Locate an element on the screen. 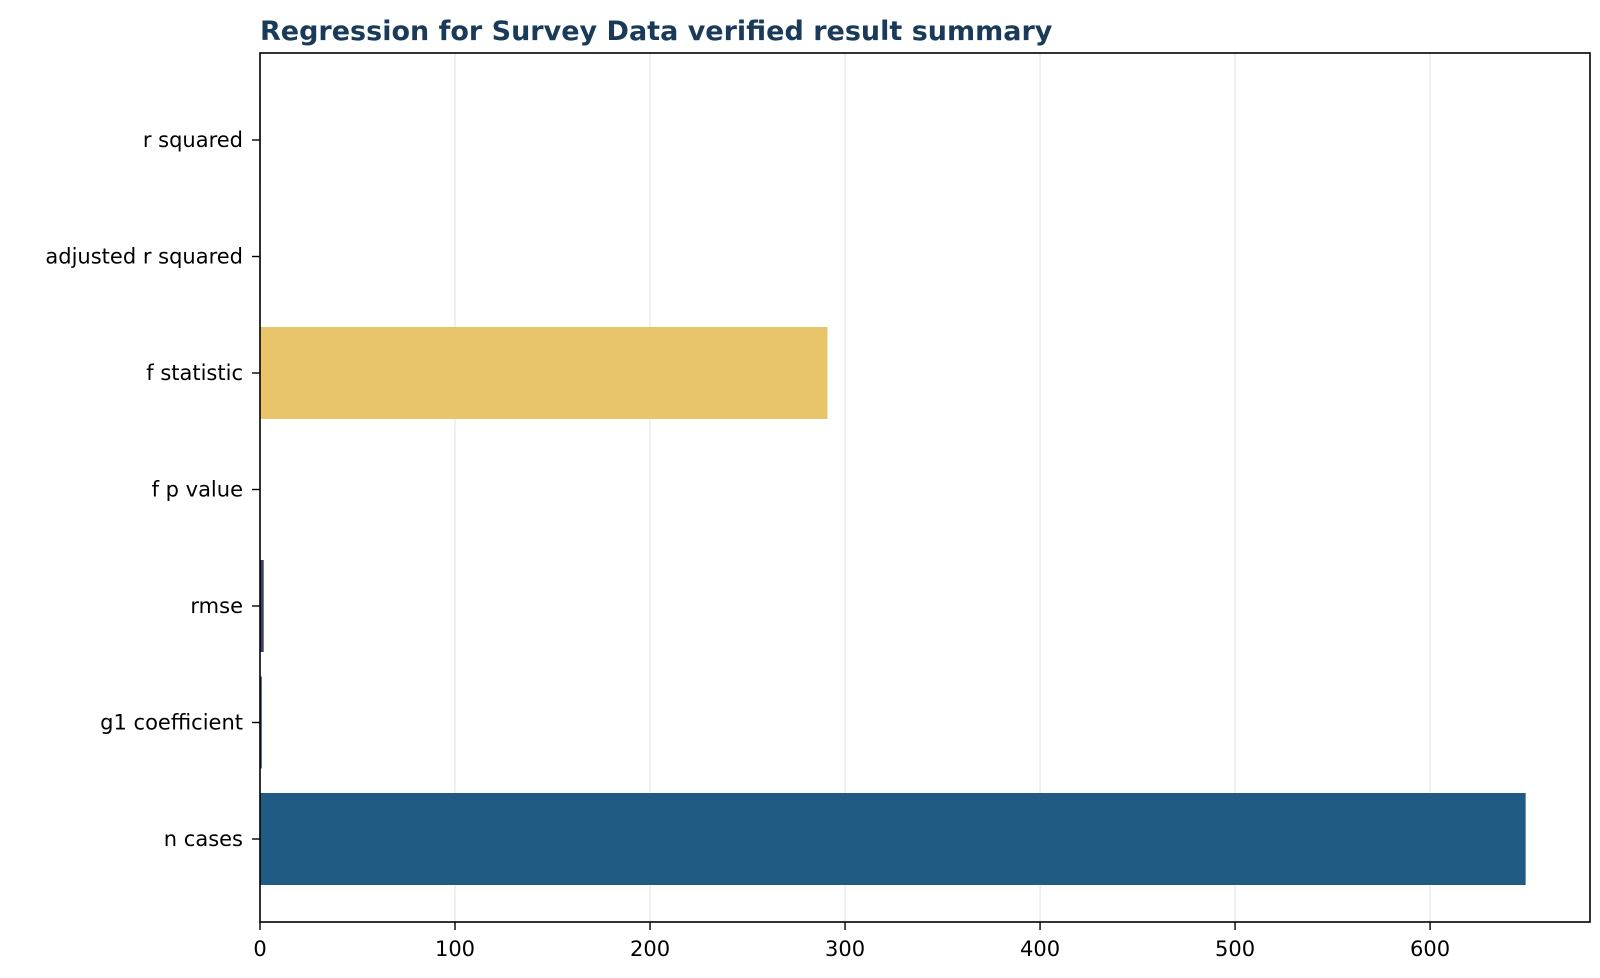 This screenshot has width=1600, height=978. x-tick-label: 100 is located at coordinates (455, 949).